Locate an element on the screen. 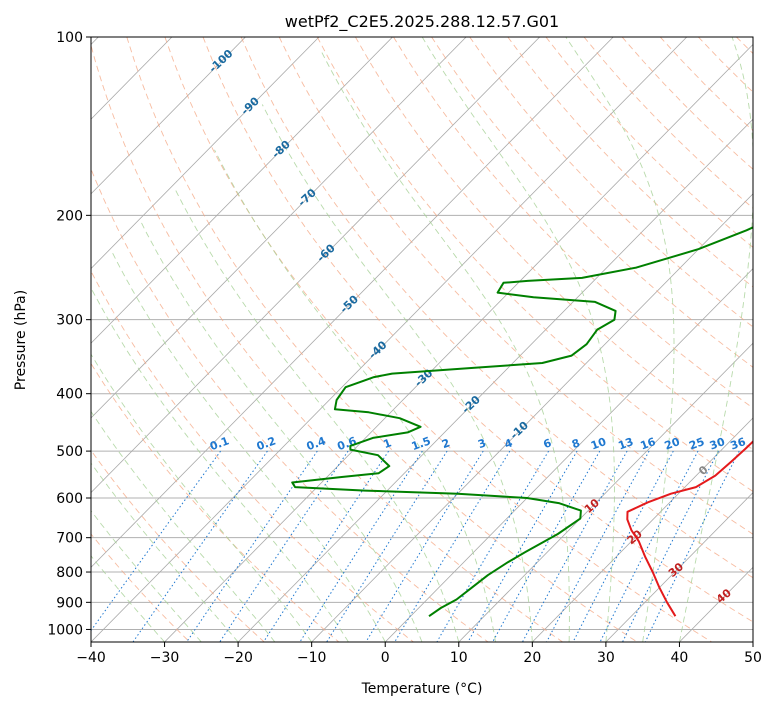 This screenshot has width=775, height=708. y-tick-label: 600 is located at coordinates (69, 499).